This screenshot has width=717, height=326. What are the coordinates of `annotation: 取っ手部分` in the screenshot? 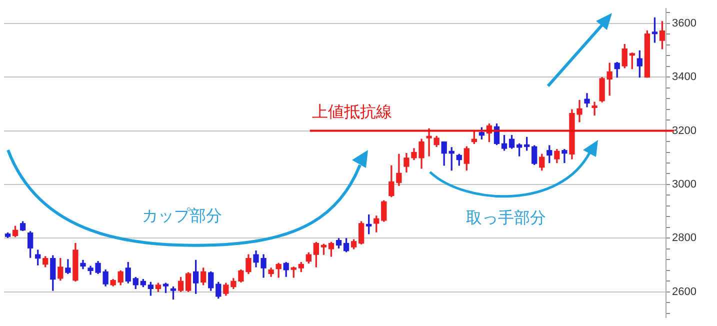 It's located at (506, 218).